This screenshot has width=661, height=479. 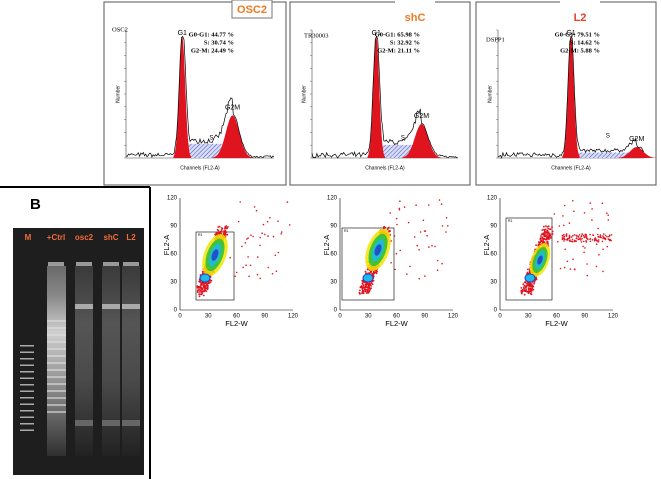 What do you see at coordinates (173, 255) in the screenshot?
I see `y-tick-label: 60` at bounding box center [173, 255].